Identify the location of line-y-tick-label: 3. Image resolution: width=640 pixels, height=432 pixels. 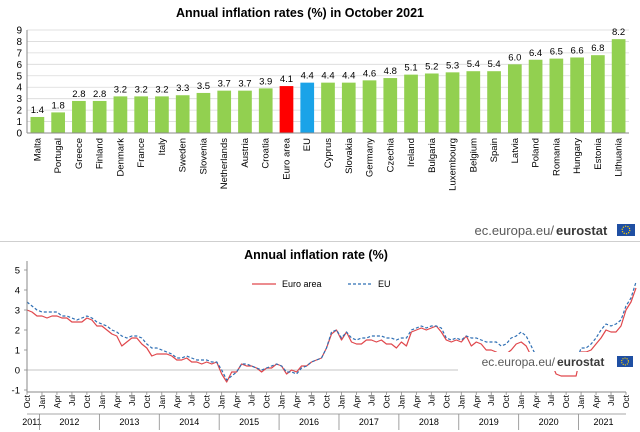
(17, 311).